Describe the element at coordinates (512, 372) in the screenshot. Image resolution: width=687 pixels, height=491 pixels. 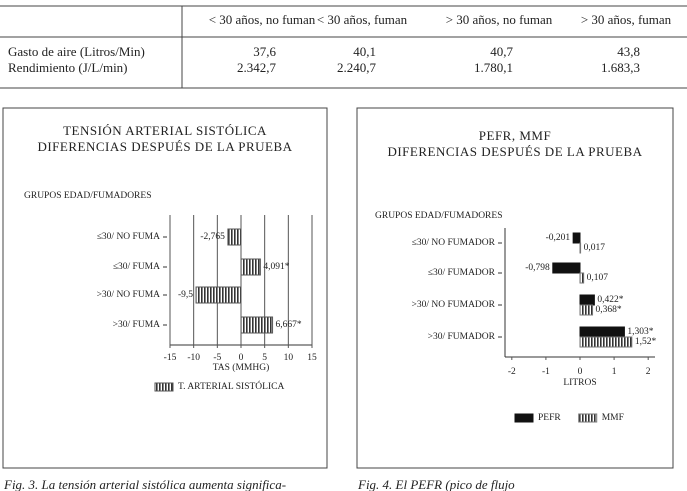
I see `x-tick-label: -2` at that location.